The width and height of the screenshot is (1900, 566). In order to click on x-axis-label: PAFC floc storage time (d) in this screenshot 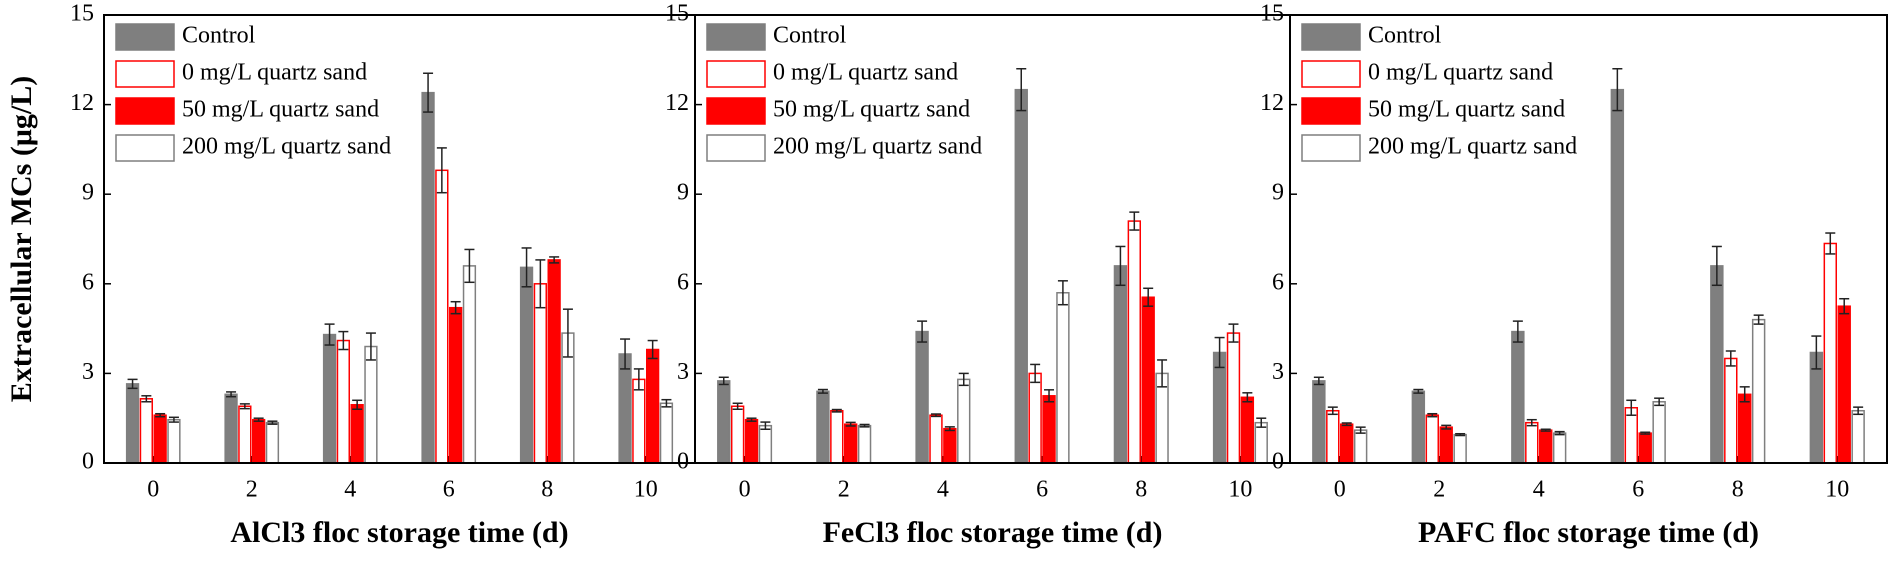, I will do `click(1588, 532)`.